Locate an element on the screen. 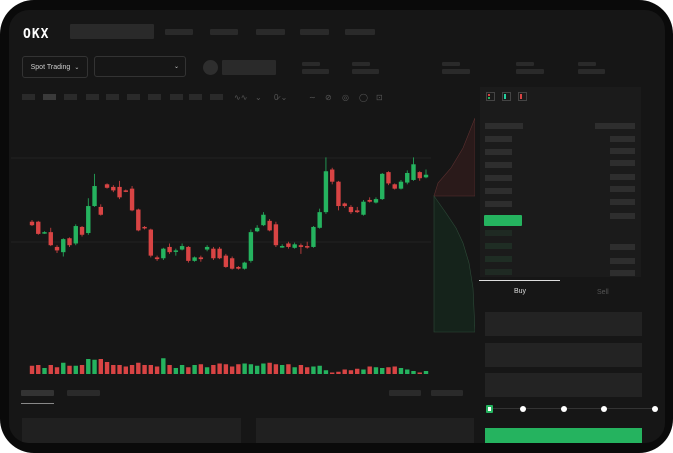  ruler-icon: 0̷ ⌄ is located at coordinates (281, 97).